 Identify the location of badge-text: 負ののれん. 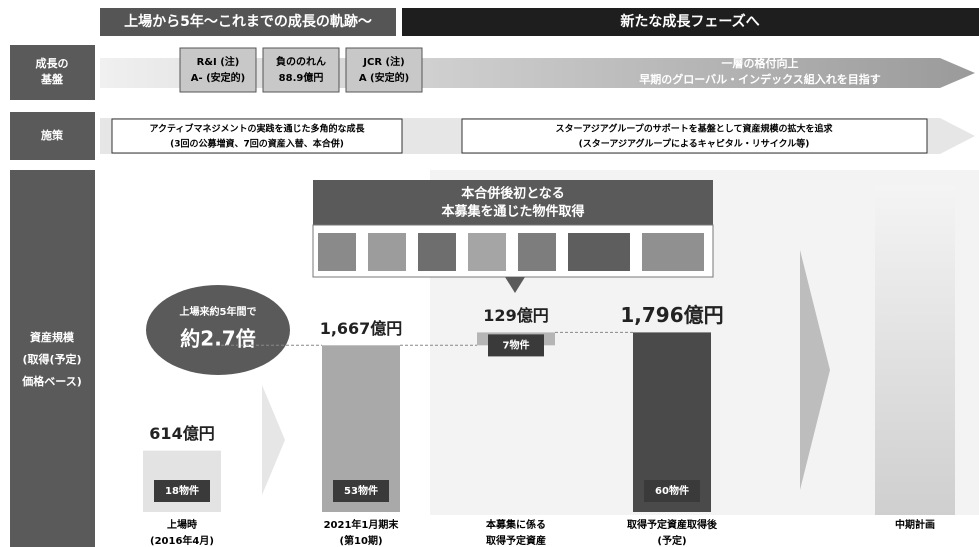
(301, 61).